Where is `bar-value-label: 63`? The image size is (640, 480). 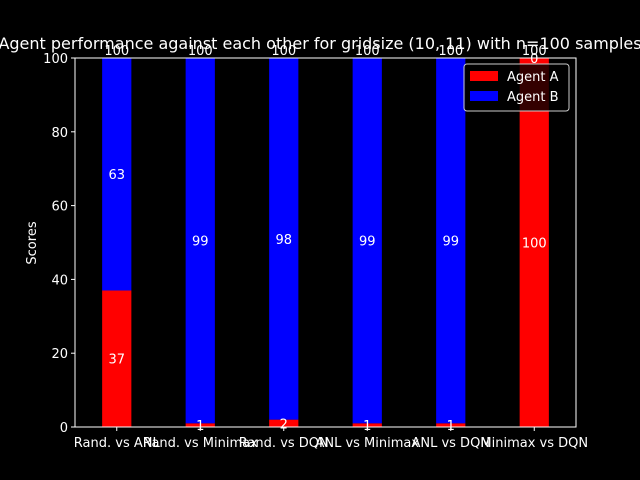 bar-value-label: 63 is located at coordinates (116, 175).